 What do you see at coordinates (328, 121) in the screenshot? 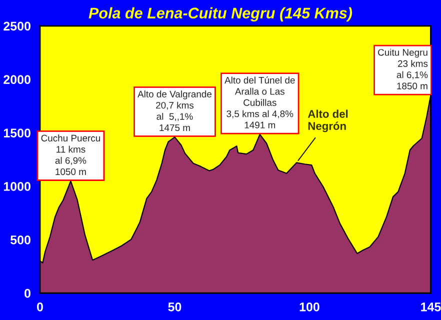
I see `annotation: Alto del Negrón` at bounding box center [328, 121].